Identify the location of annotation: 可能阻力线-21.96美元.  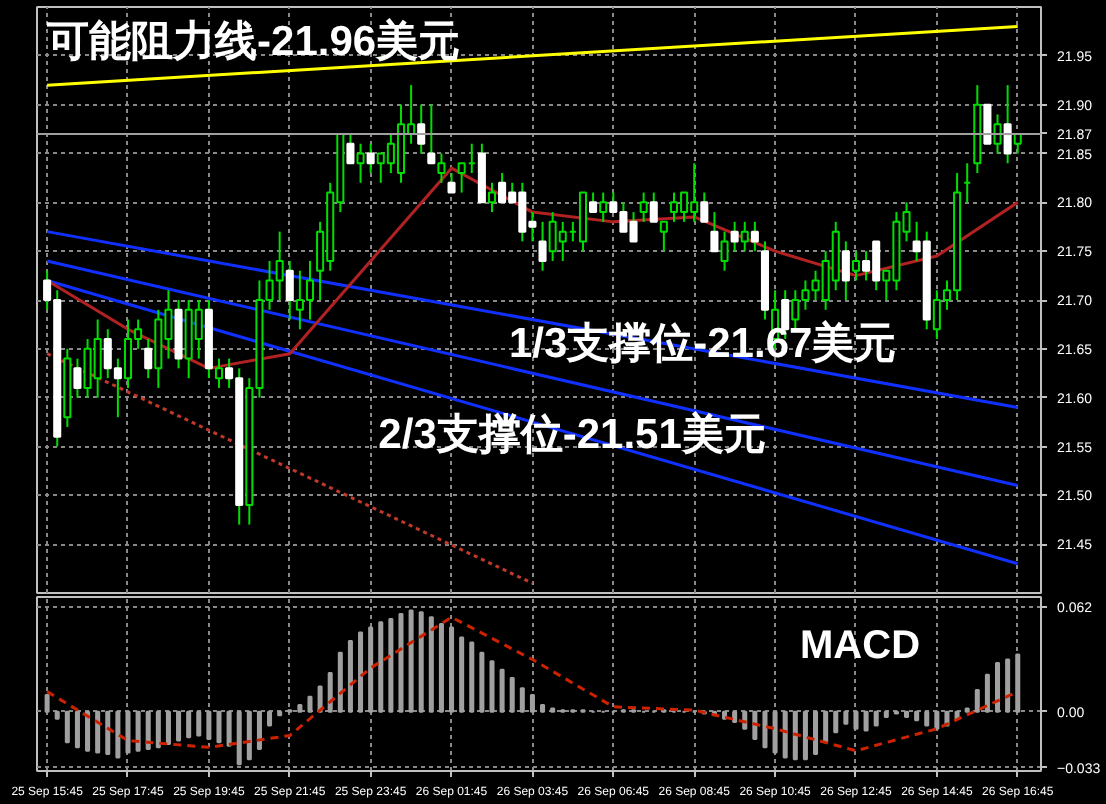
(253, 41).